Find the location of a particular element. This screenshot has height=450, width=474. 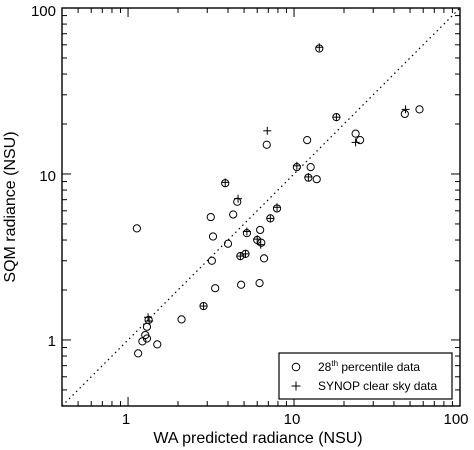

legend-label-percentile: 28th percentile data is located at coordinates (369, 366).